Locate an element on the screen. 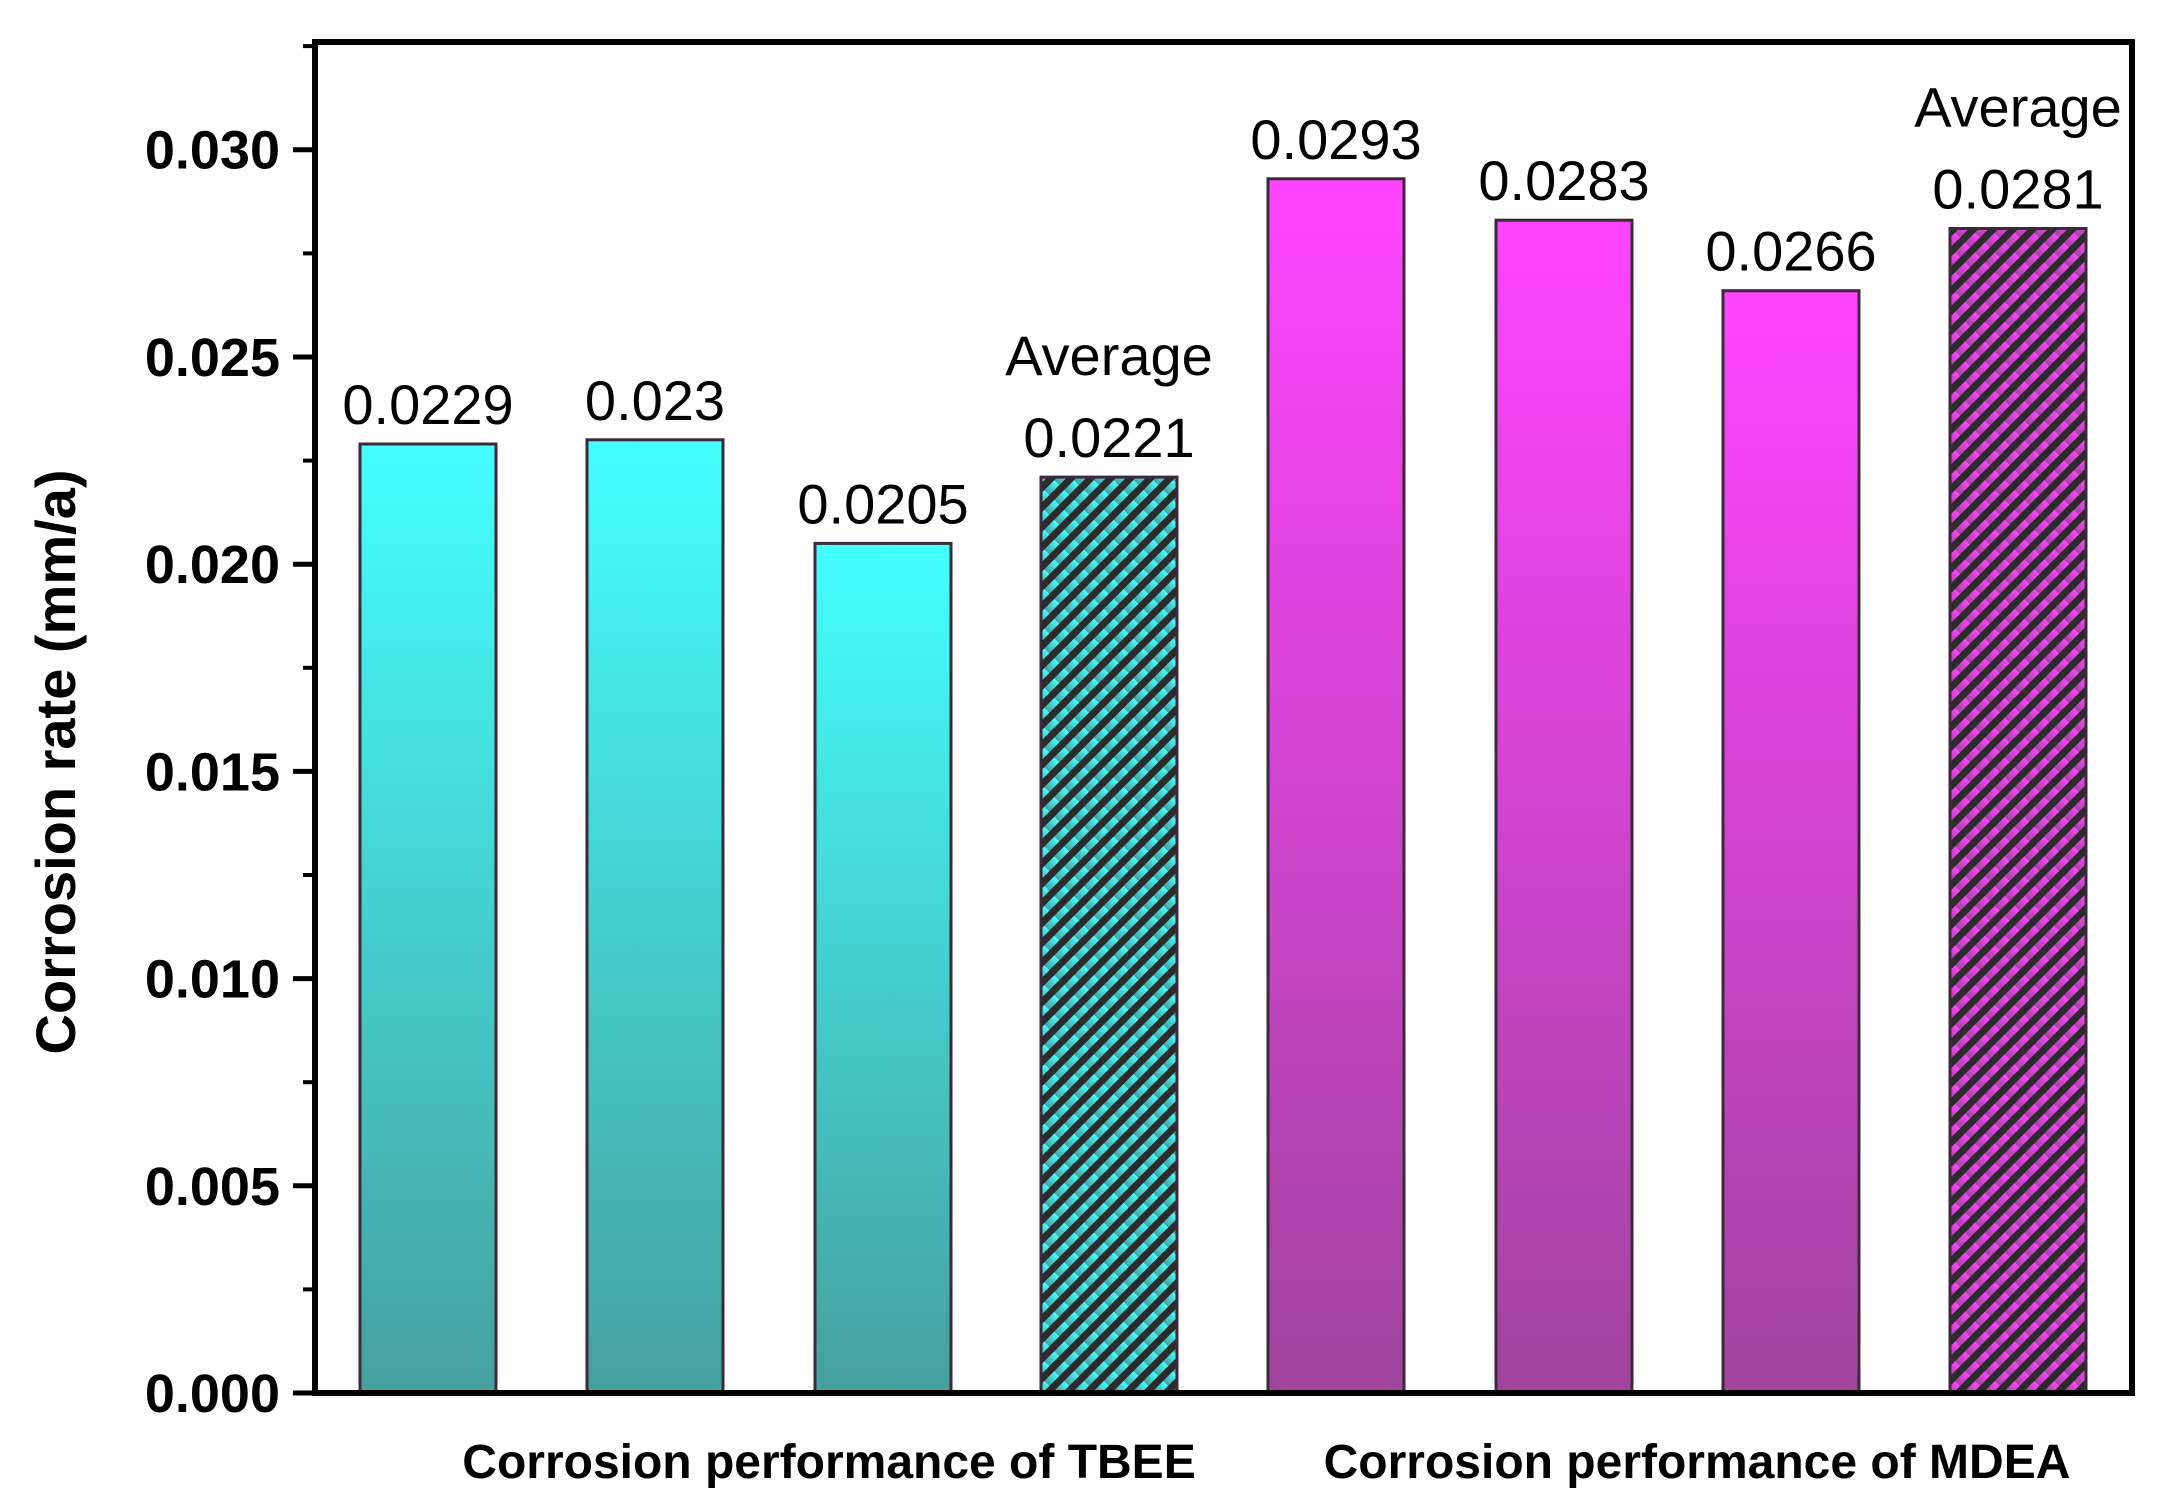 The height and width of the screenshot is (1512, 2158). value-label: 0.0221 is located at coordinates (1108, 437).